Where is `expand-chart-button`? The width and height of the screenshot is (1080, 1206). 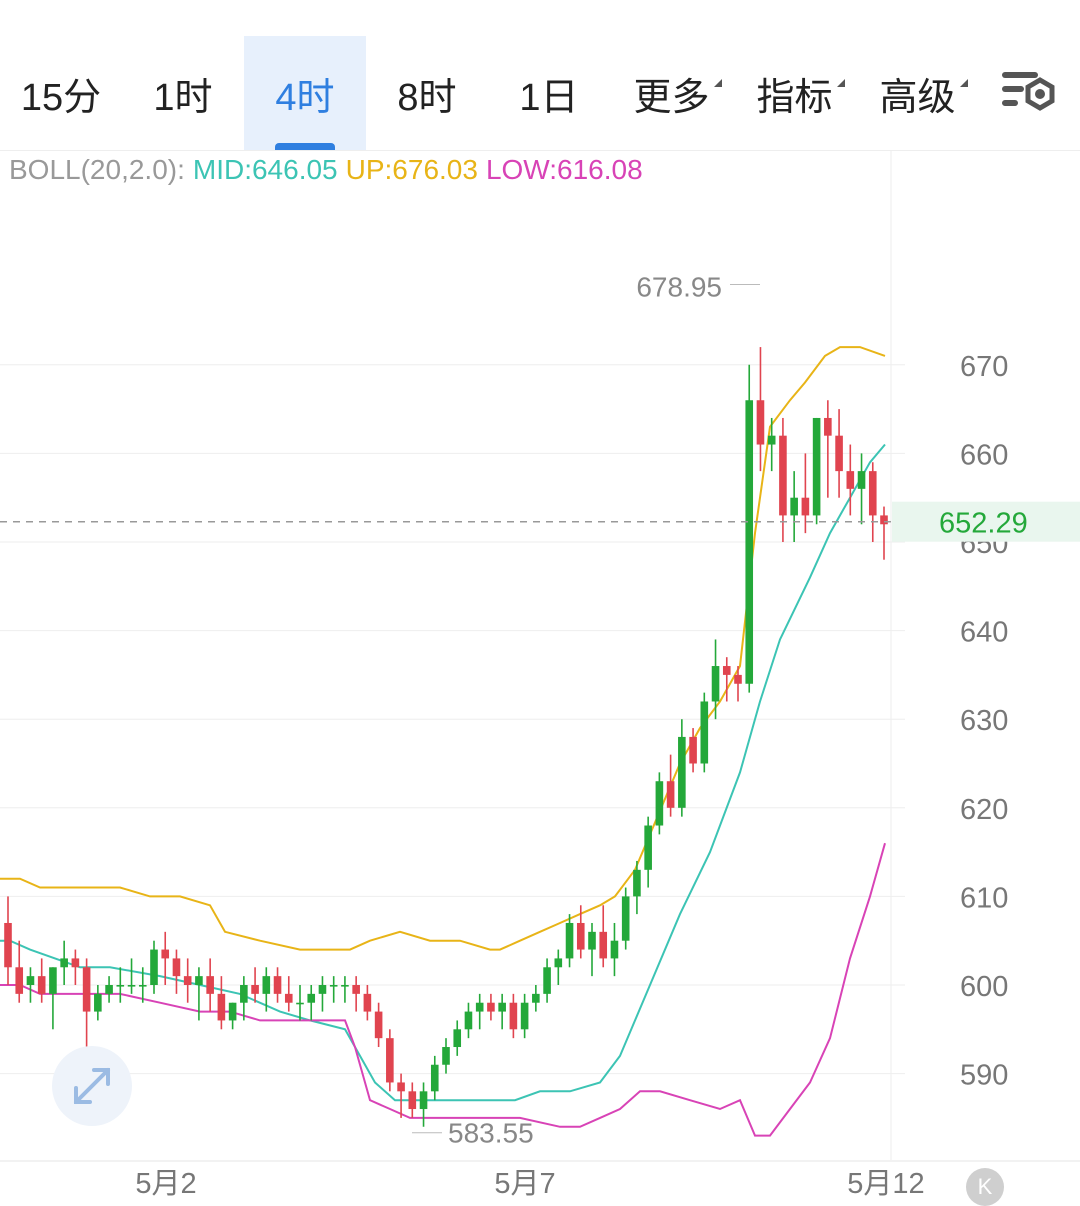
expand-chart-button is located at coordinates (92, 1086).